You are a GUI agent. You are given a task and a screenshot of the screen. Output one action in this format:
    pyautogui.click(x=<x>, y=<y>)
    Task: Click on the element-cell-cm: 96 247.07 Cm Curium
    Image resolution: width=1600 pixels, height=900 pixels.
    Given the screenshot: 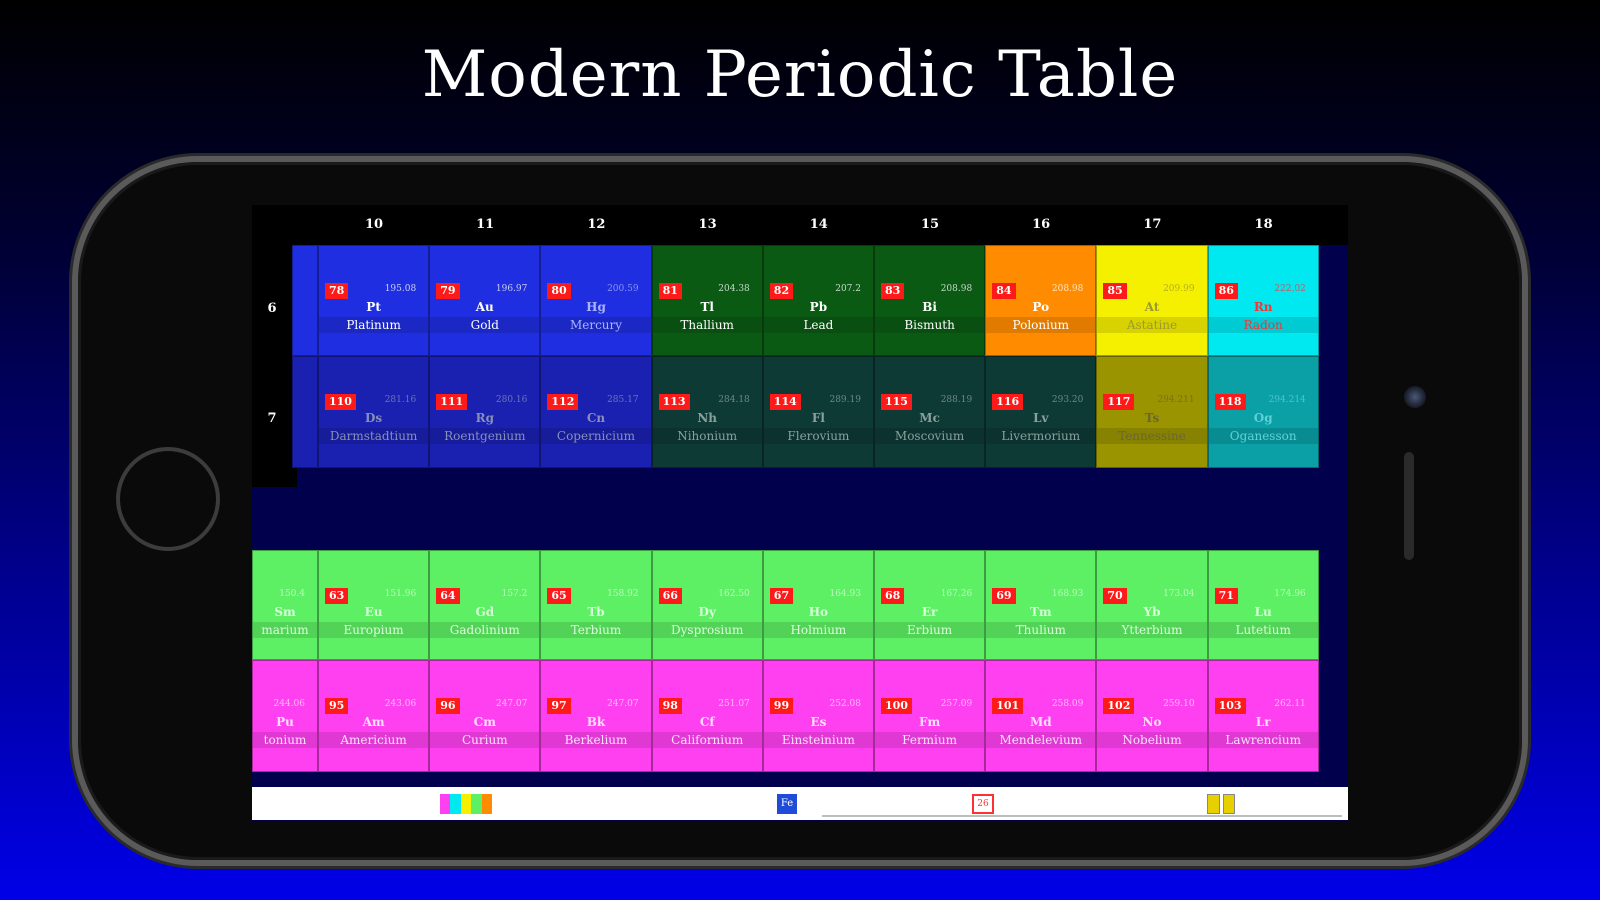 What is the action you would take?
    pyautogui.click(x=485, y=716)
    